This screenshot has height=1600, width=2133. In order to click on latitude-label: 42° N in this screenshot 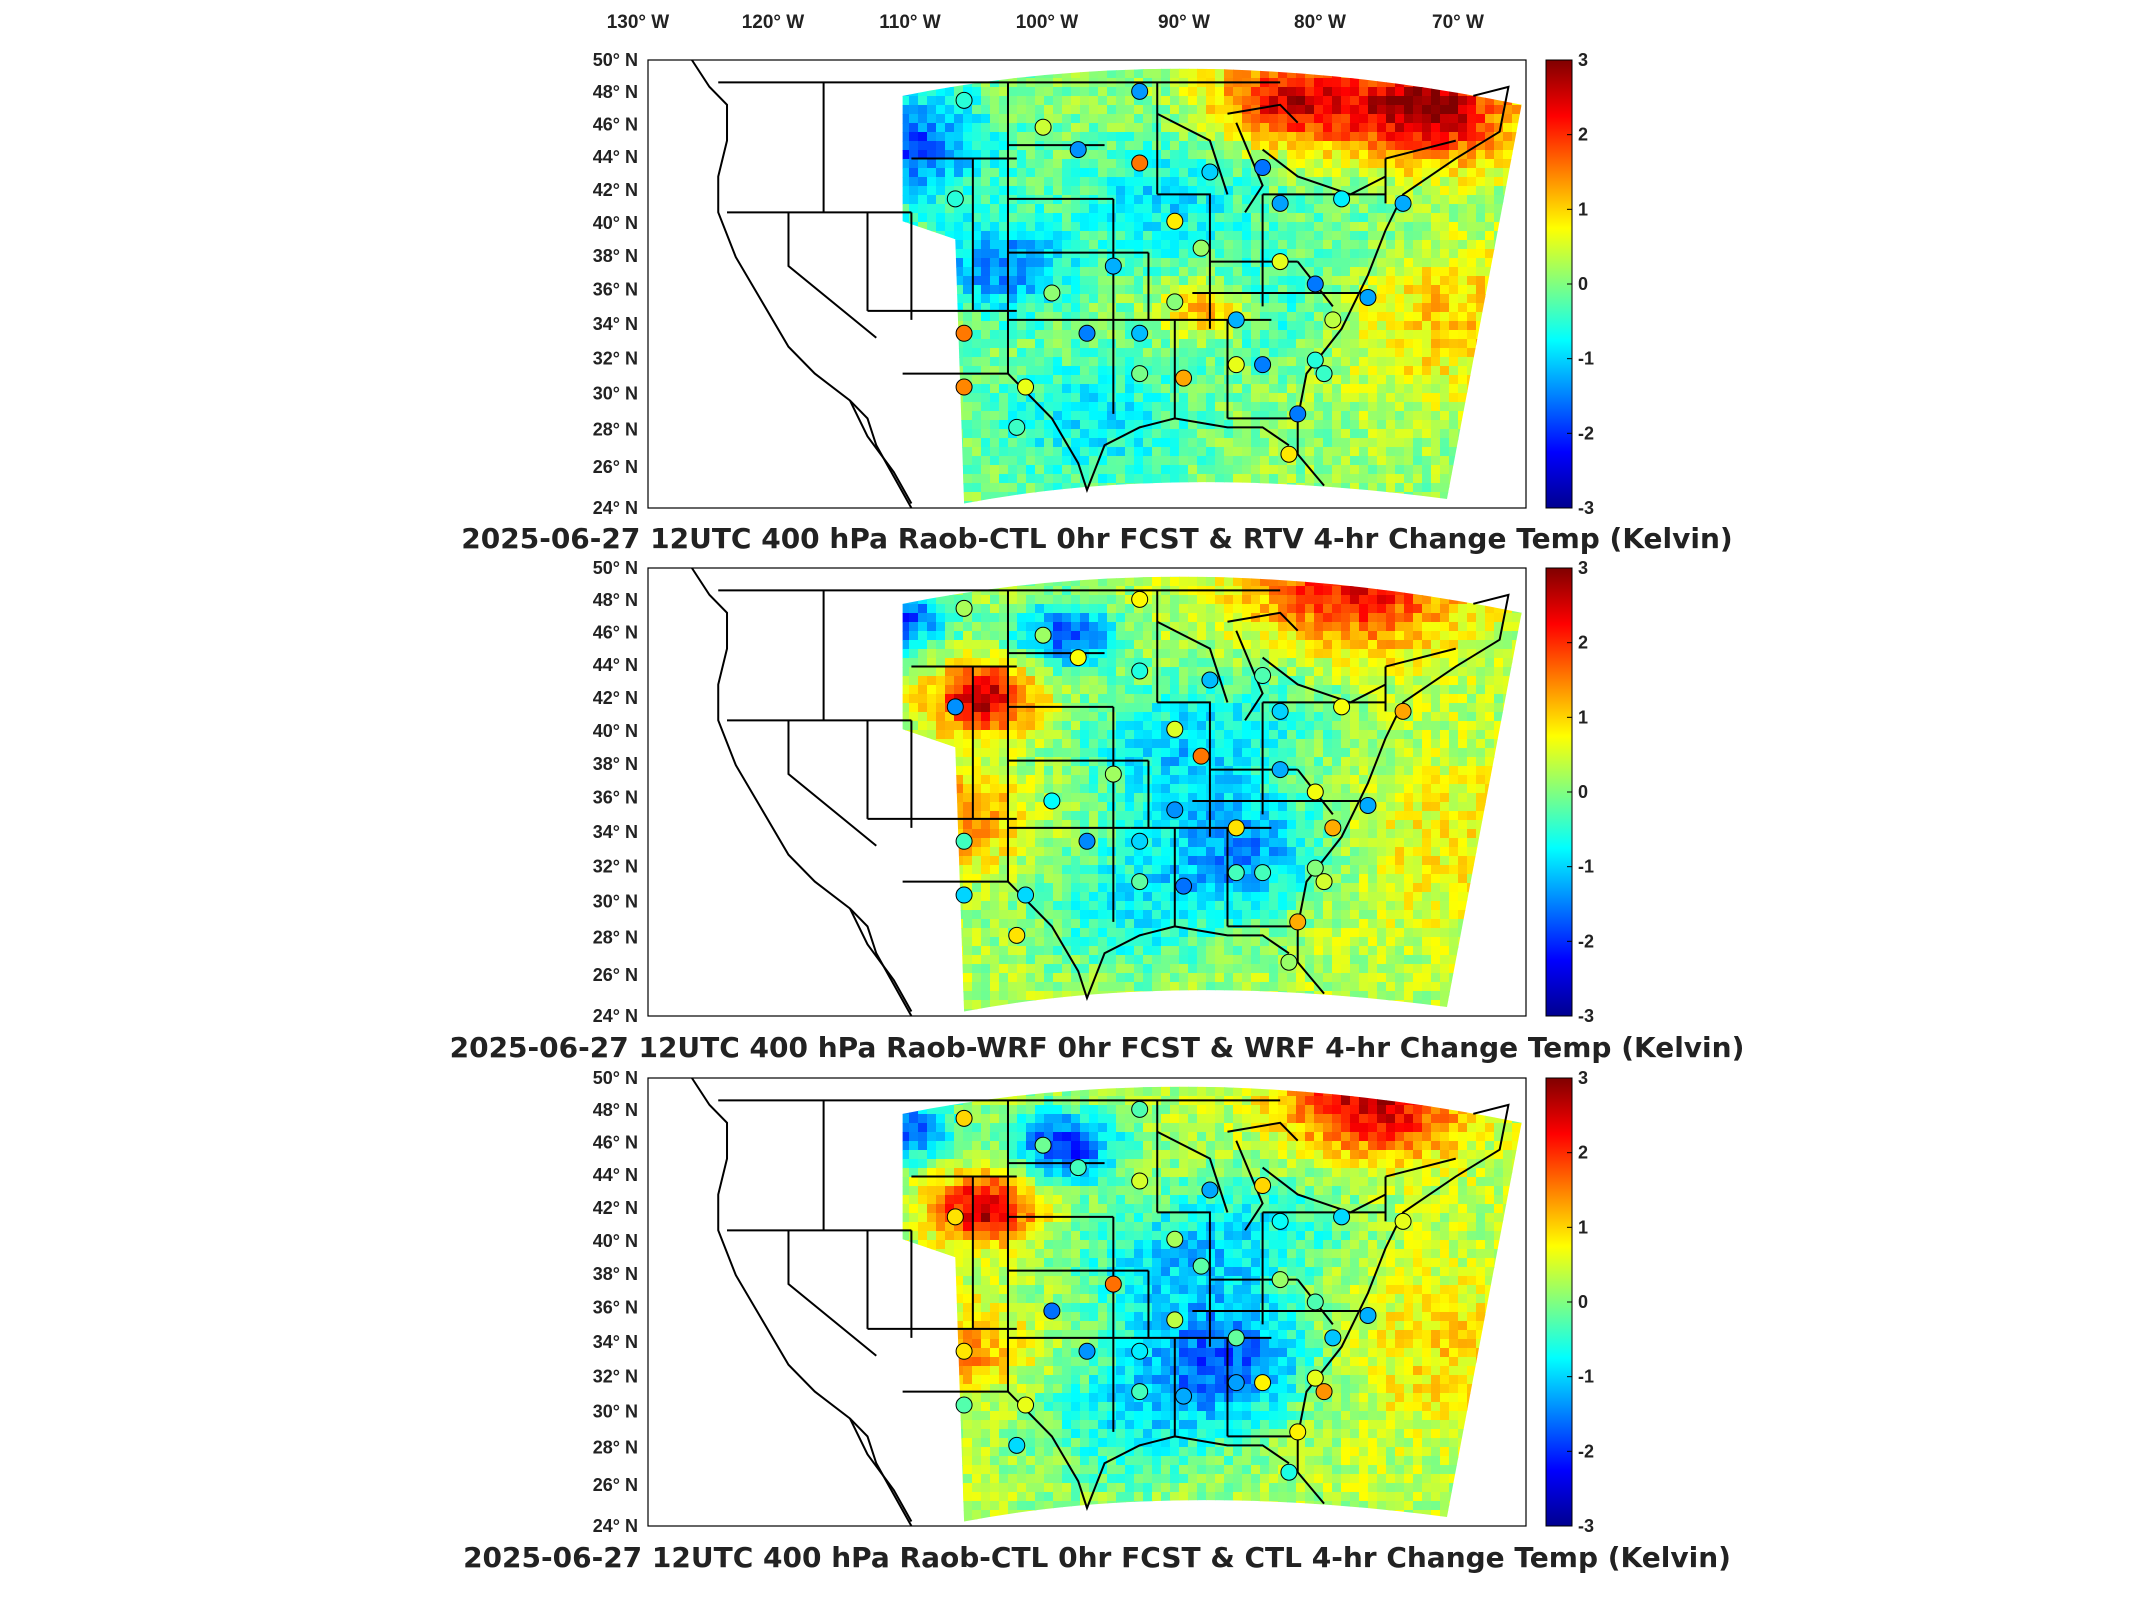, I will do `click(615, 1208)`.